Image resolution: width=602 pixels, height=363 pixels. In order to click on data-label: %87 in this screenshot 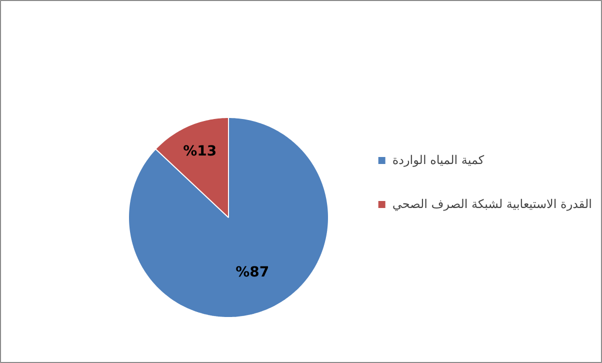, I will do `click(253, 272)`.